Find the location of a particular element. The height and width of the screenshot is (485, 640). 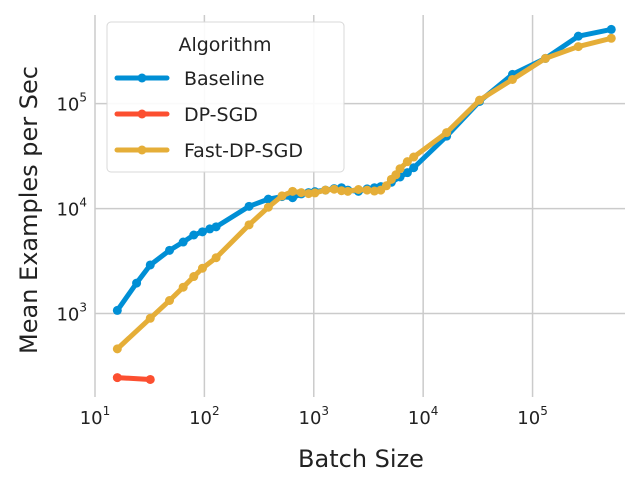

y-axis-ticks: 10³ 10⁴ 10⁵ is located at coordinates (71, 208).